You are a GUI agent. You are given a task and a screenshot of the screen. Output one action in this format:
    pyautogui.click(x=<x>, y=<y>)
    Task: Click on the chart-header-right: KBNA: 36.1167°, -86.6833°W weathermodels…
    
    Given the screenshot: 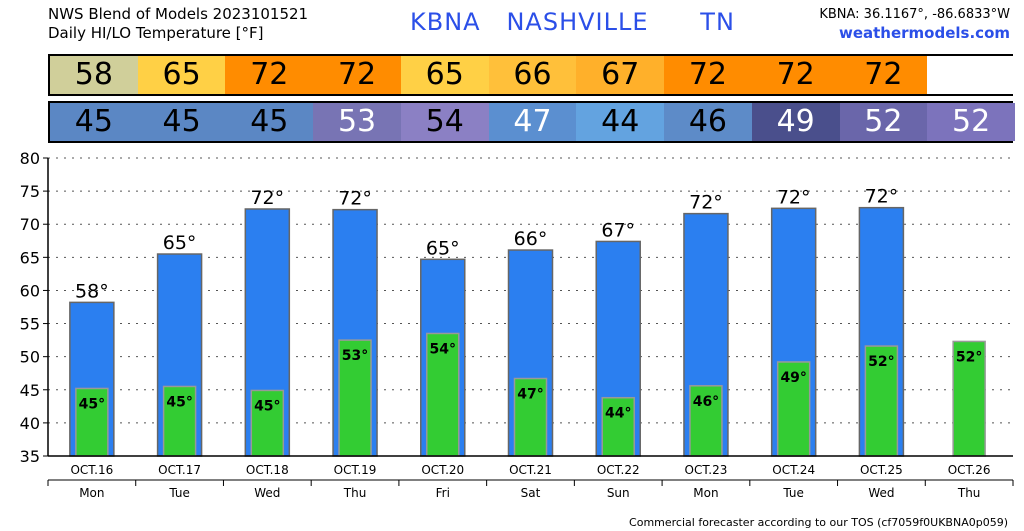 What is the action you would take?
    pyautogui.click(x=914, y=24)
    